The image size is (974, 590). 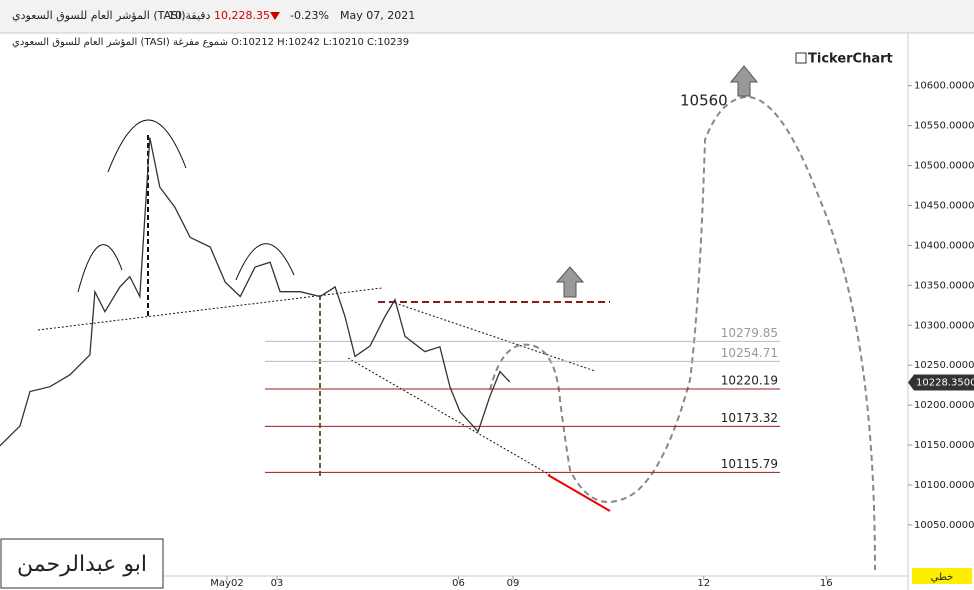 What do you see at coordinates (944, 445) in the screenshot?
I see `y-tick-label: 10150.0000` at bounding box center [944, 445].